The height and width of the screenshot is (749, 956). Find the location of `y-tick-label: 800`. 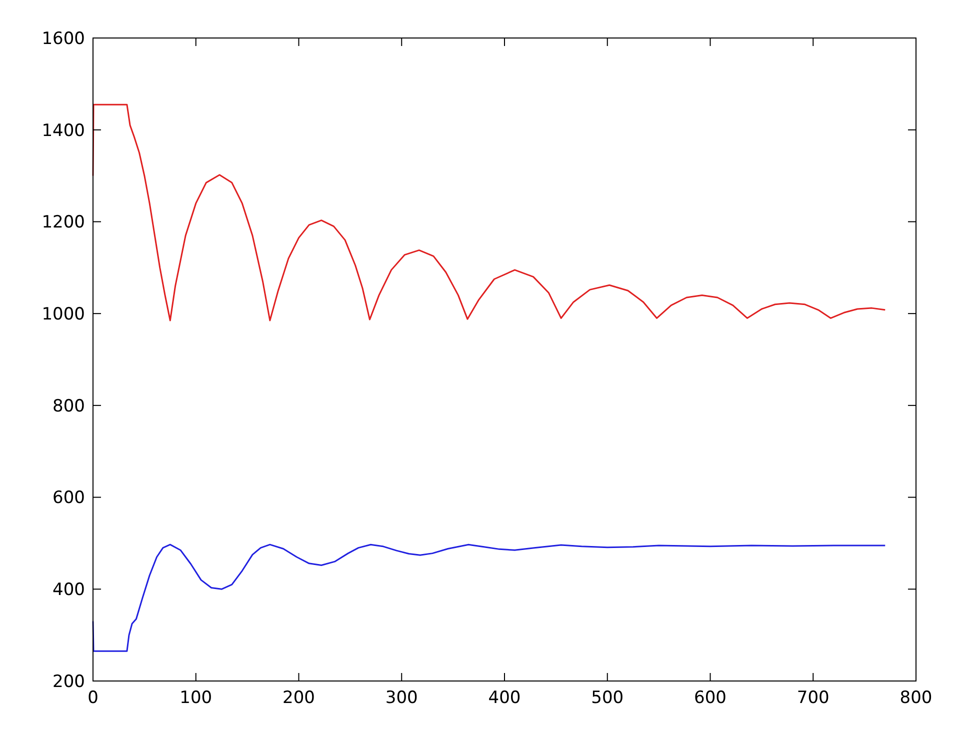

y-tick-label: 800 is located at coordinates (68, 406).